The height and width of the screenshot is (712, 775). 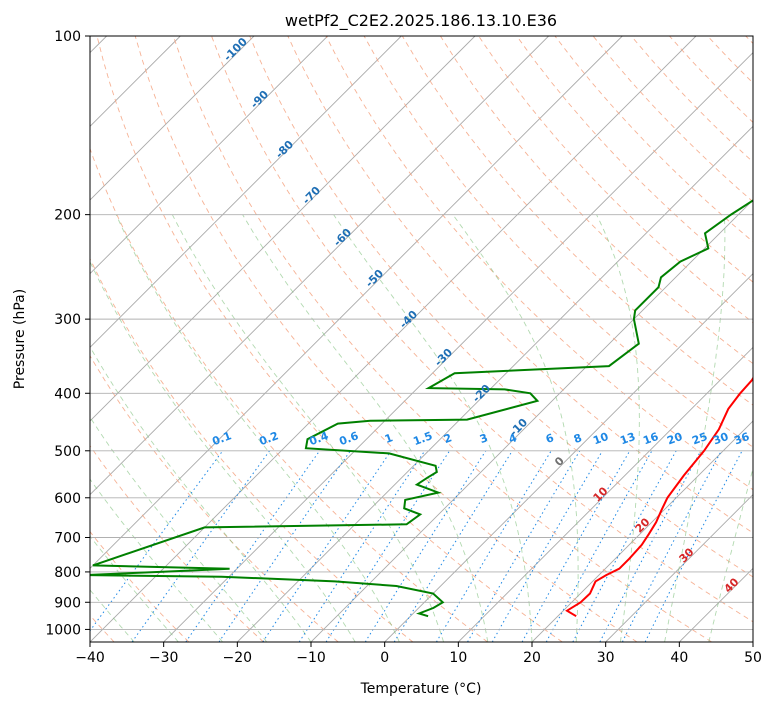 I want to click on mixing-ratio-label: 16, so click(x=650, y=439).